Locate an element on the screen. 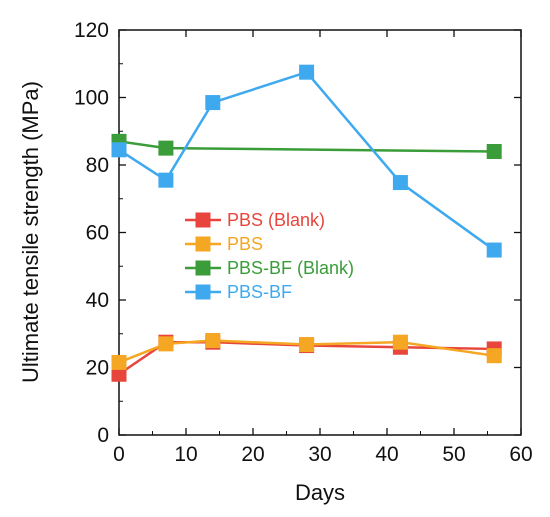  x-tick-label: 40 is located at coordinates (386, 454).